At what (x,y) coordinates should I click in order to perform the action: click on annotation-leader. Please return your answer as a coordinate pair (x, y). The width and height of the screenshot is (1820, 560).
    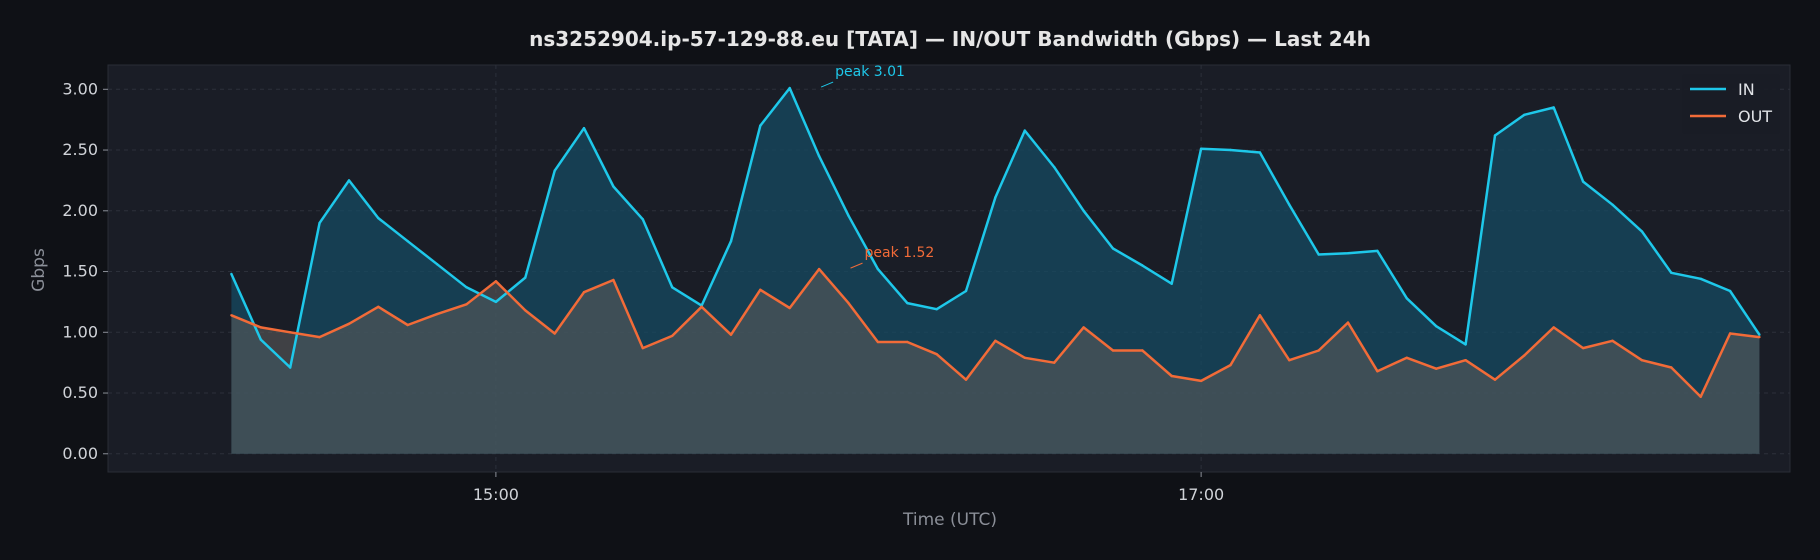
    Looking at the image, I should click on (827, 84).